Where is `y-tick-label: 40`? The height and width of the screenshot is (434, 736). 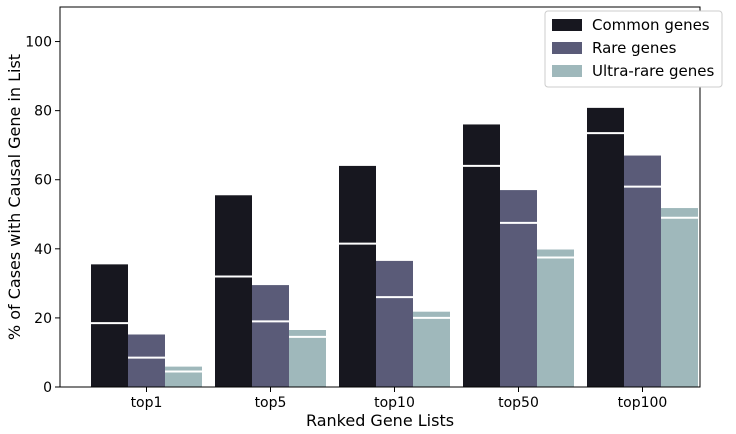 y-tick-label: 40 is located at coordinates (43, 250).